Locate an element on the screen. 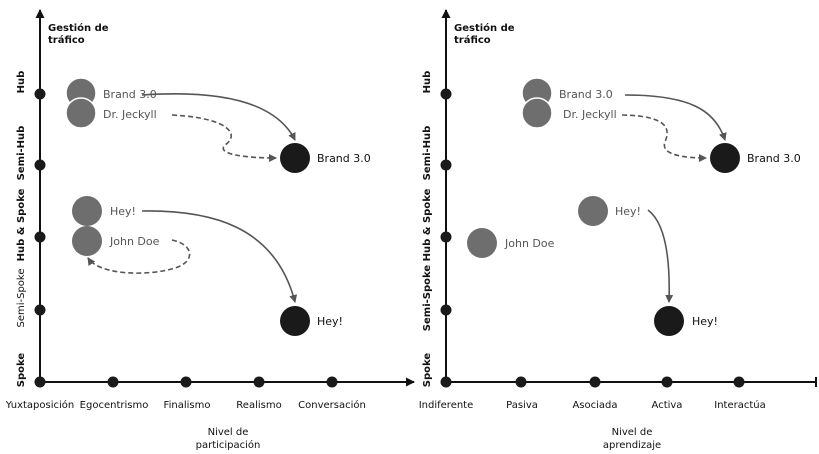  right-y-label-hub: Hub is located at coordinates (427, 82).